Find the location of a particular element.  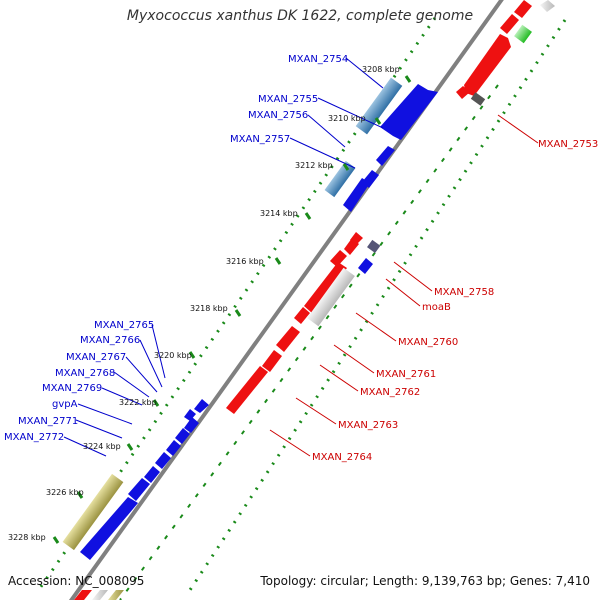

gene-red-b is located at coordinates (356, 238).